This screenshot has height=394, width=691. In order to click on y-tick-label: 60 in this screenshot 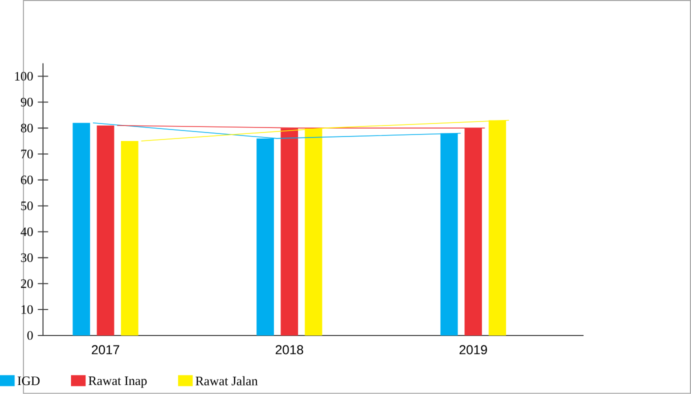, I will do `click(26, 180)`.